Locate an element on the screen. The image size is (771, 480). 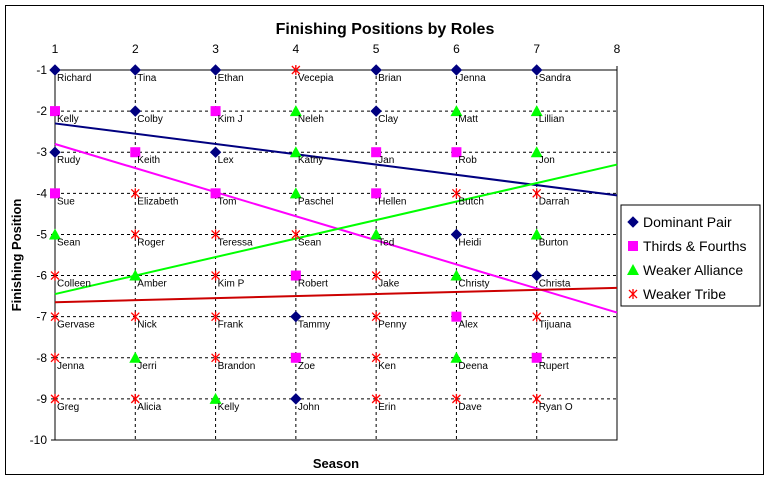
data-point-label: Gervase is located at coordinates (76, 325).